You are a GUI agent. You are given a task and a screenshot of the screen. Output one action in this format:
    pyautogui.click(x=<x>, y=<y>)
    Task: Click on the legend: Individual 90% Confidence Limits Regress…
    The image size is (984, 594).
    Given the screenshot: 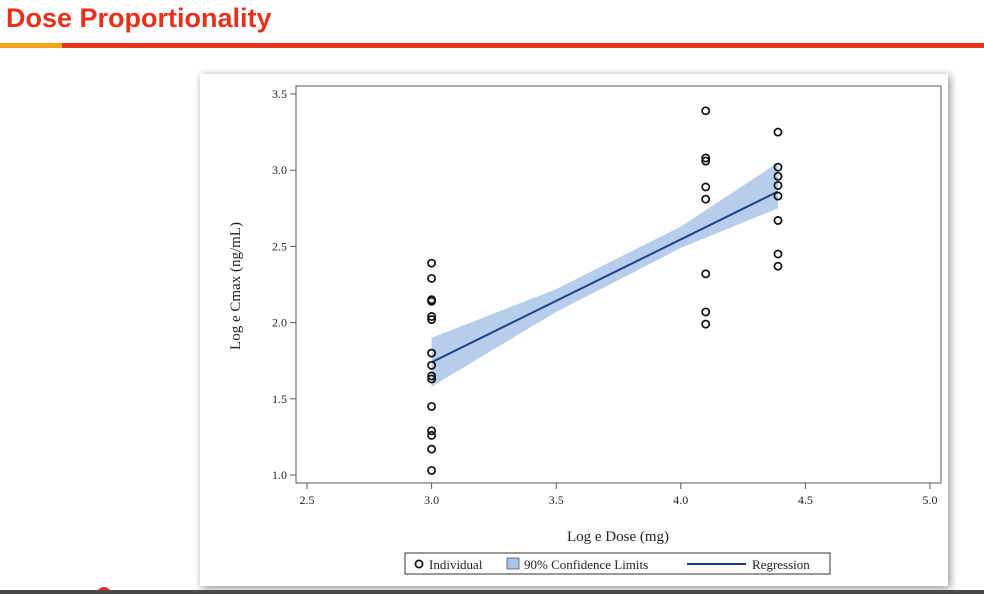 What is the action you would take?
    pyautogui.click(x=617, y=563)
    